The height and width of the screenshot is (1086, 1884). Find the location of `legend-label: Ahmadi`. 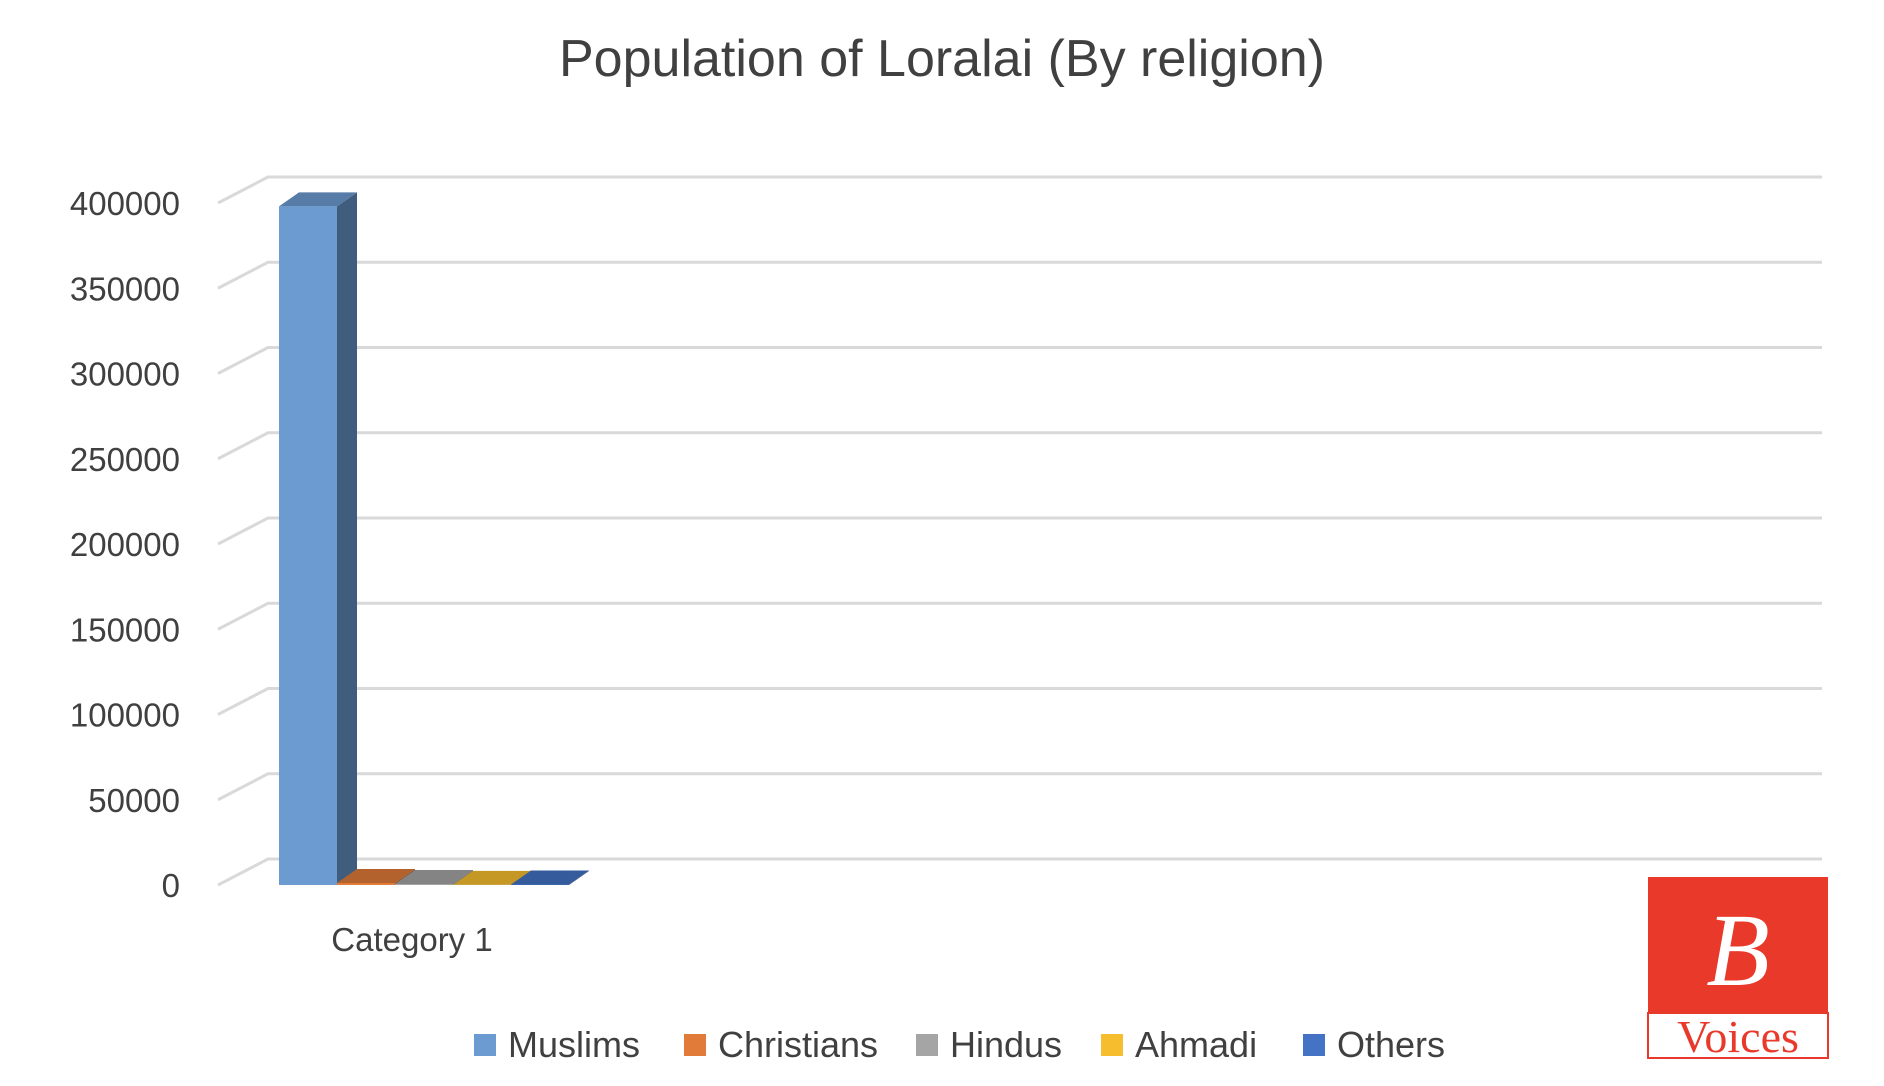

legend-label: Ahmadi is located at coordinates (1196, 1044).